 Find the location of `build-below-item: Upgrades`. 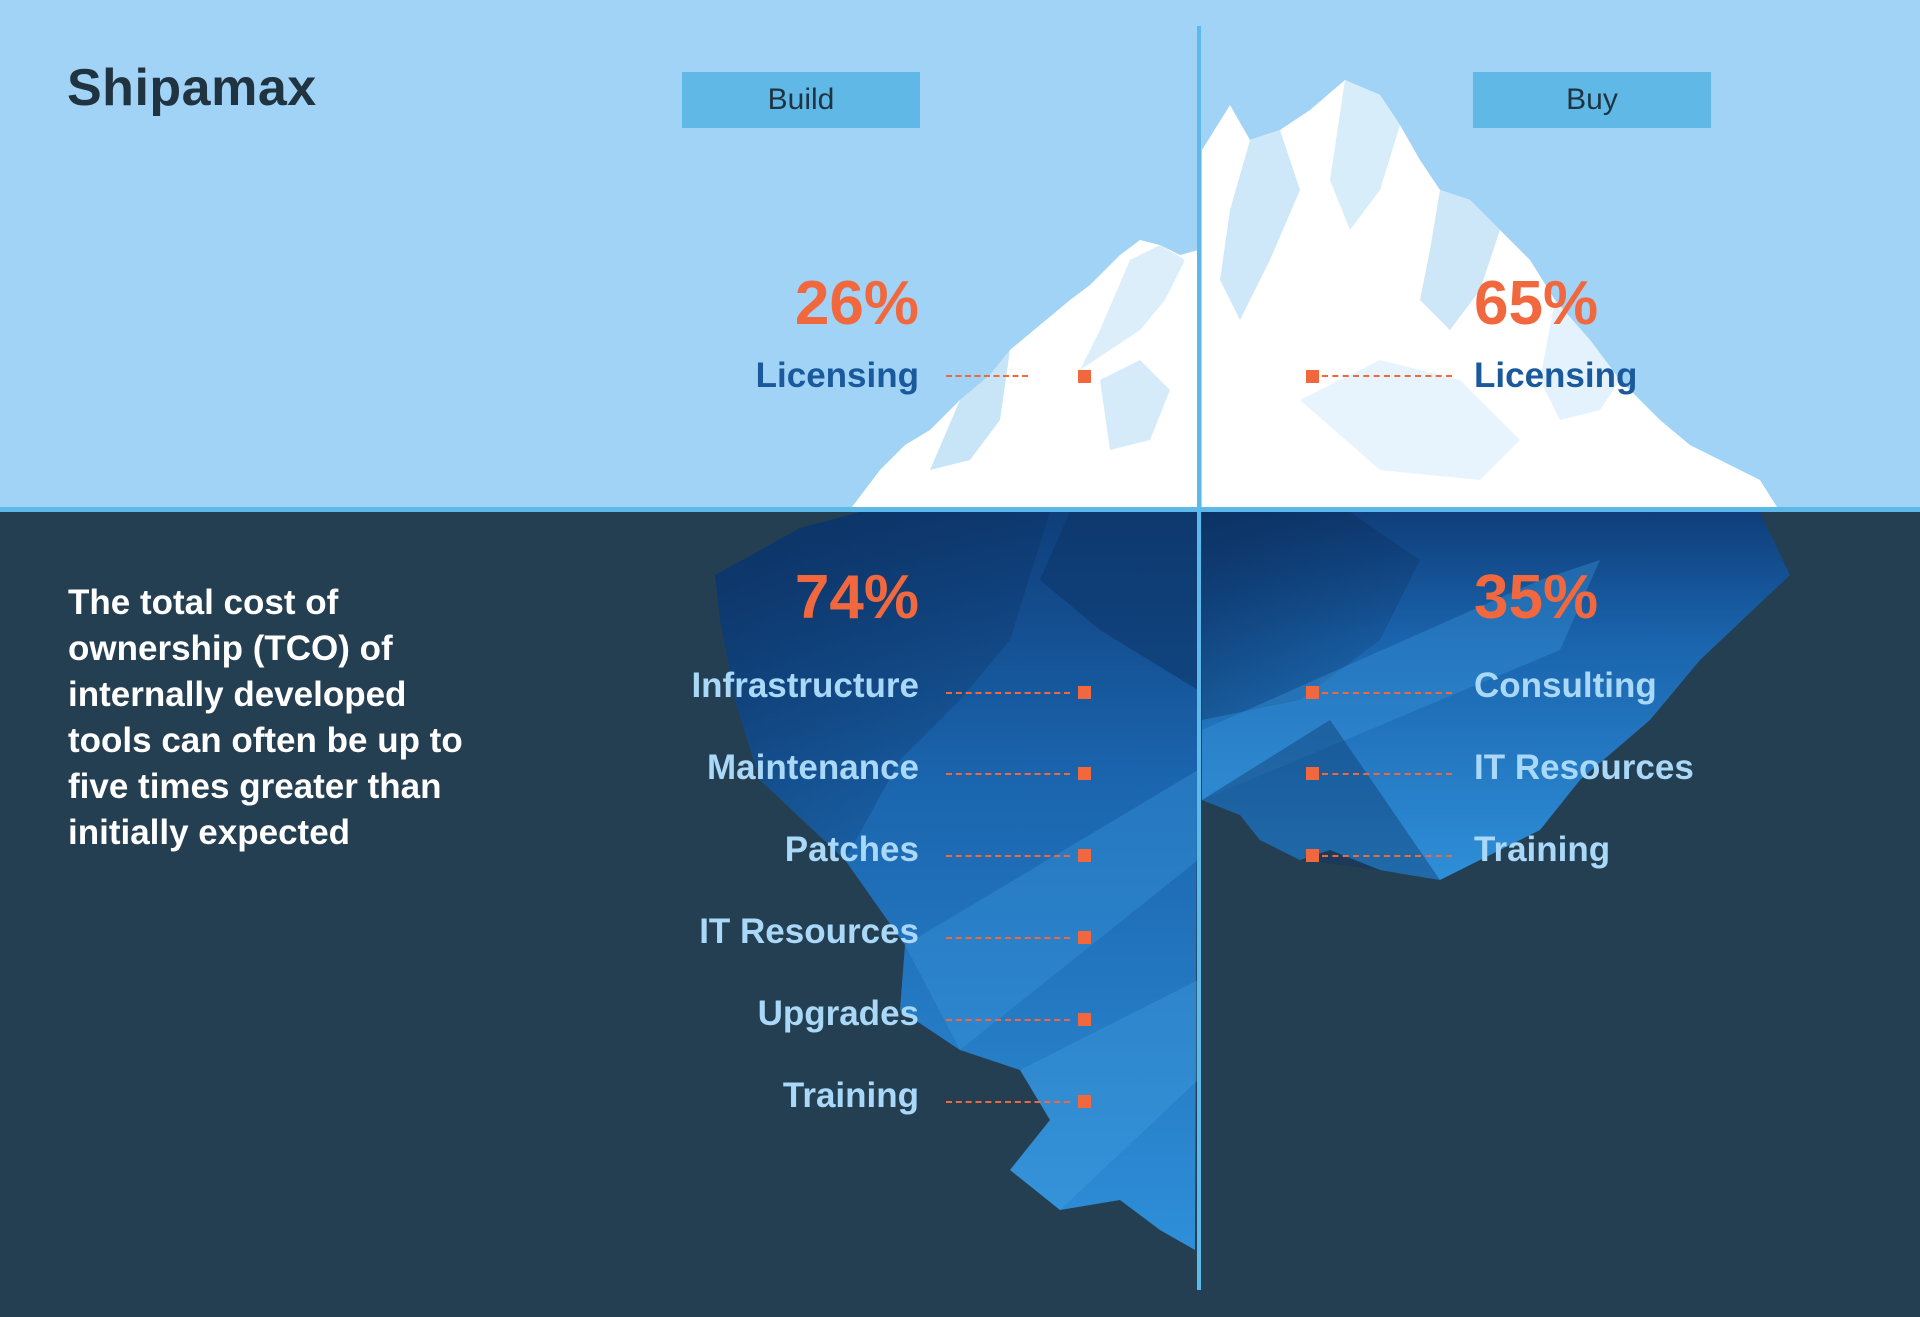

build-below-item: Upgrades is located at coordinates (838, 1013).